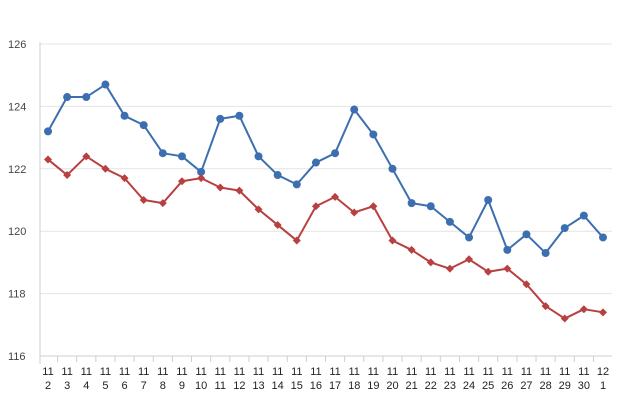 The width and height of the screenshot is (640, 405). Describe the element at coordinates (163, 386) in the screenshot. I see `x-tick-label-day: 8` at that location.